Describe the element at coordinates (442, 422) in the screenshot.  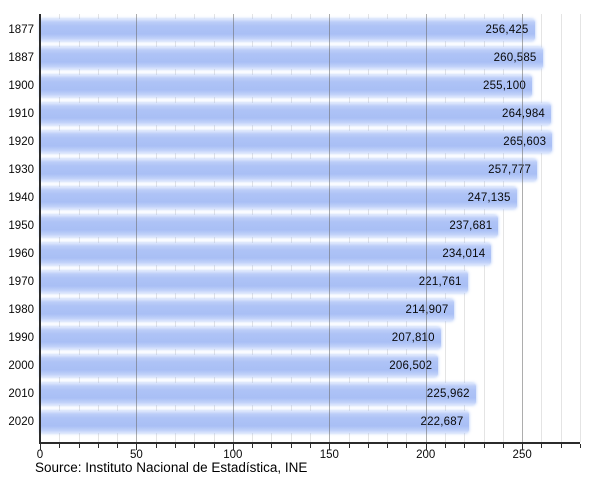
I see `bar-value-label: 222,687` at that location.